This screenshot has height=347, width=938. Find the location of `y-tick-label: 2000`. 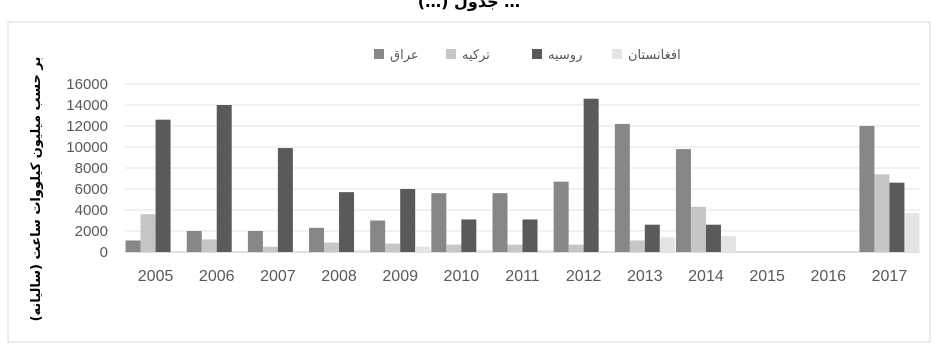

y-tick-label: 2000 is located at coordinates (91, 231).